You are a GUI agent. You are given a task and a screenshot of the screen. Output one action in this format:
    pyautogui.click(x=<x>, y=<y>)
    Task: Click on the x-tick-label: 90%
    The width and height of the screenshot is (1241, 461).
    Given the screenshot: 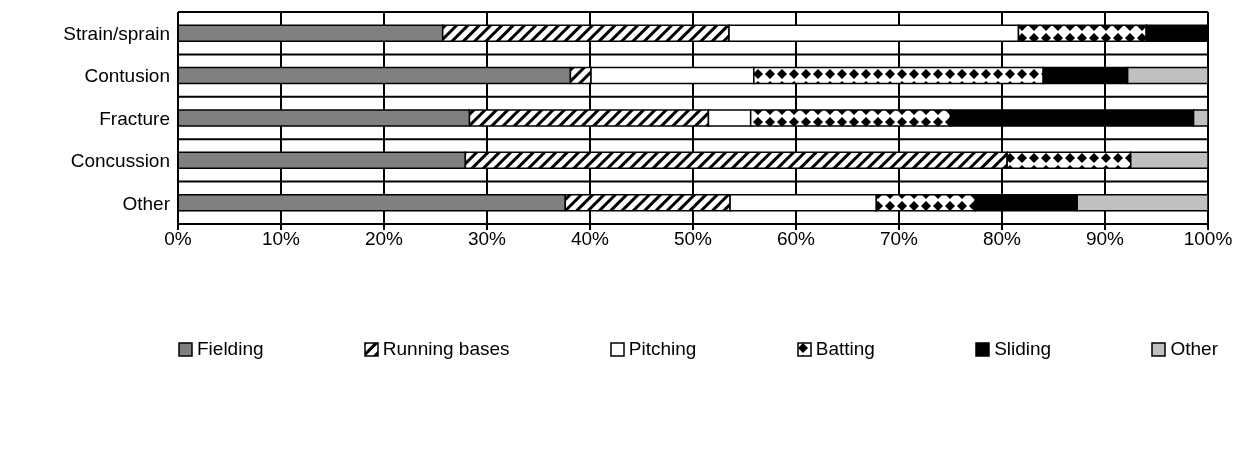 What is the action you would take?
    pyautogui.click(x=1105, y=239)
    